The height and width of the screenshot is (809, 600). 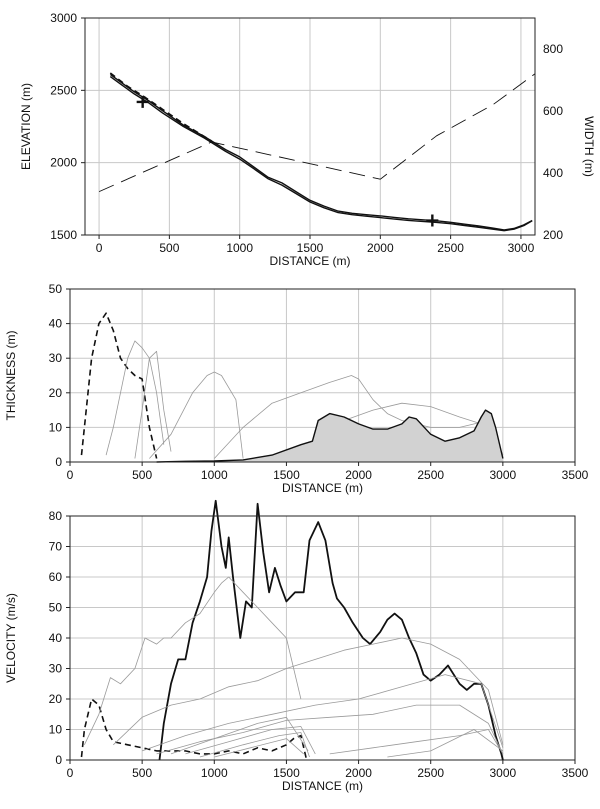 What do you see at coordinates (589, 146) in the screenshot?
I see `y2-axis-label: WIDTH (m)` at bounding box center [589, 146].